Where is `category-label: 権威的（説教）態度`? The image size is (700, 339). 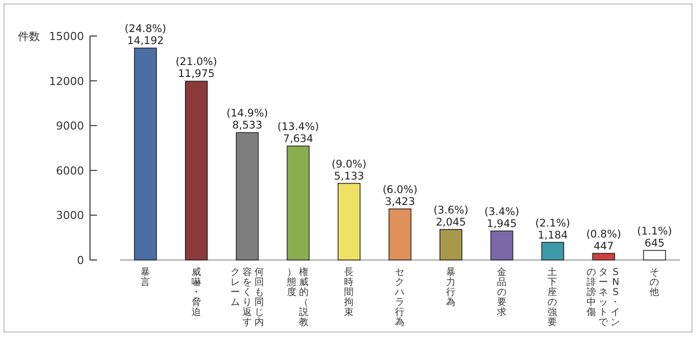
category-label: 権威的（説教）態度 is located at coordinates (298, 297).